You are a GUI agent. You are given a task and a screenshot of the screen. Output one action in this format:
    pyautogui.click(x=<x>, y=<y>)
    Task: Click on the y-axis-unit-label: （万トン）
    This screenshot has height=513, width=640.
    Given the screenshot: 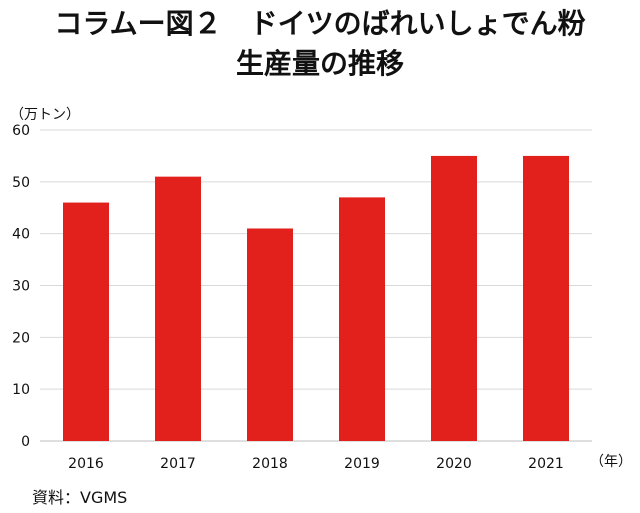 What is the action you would take?
    pyautogui.click(x=45, y=115)
    